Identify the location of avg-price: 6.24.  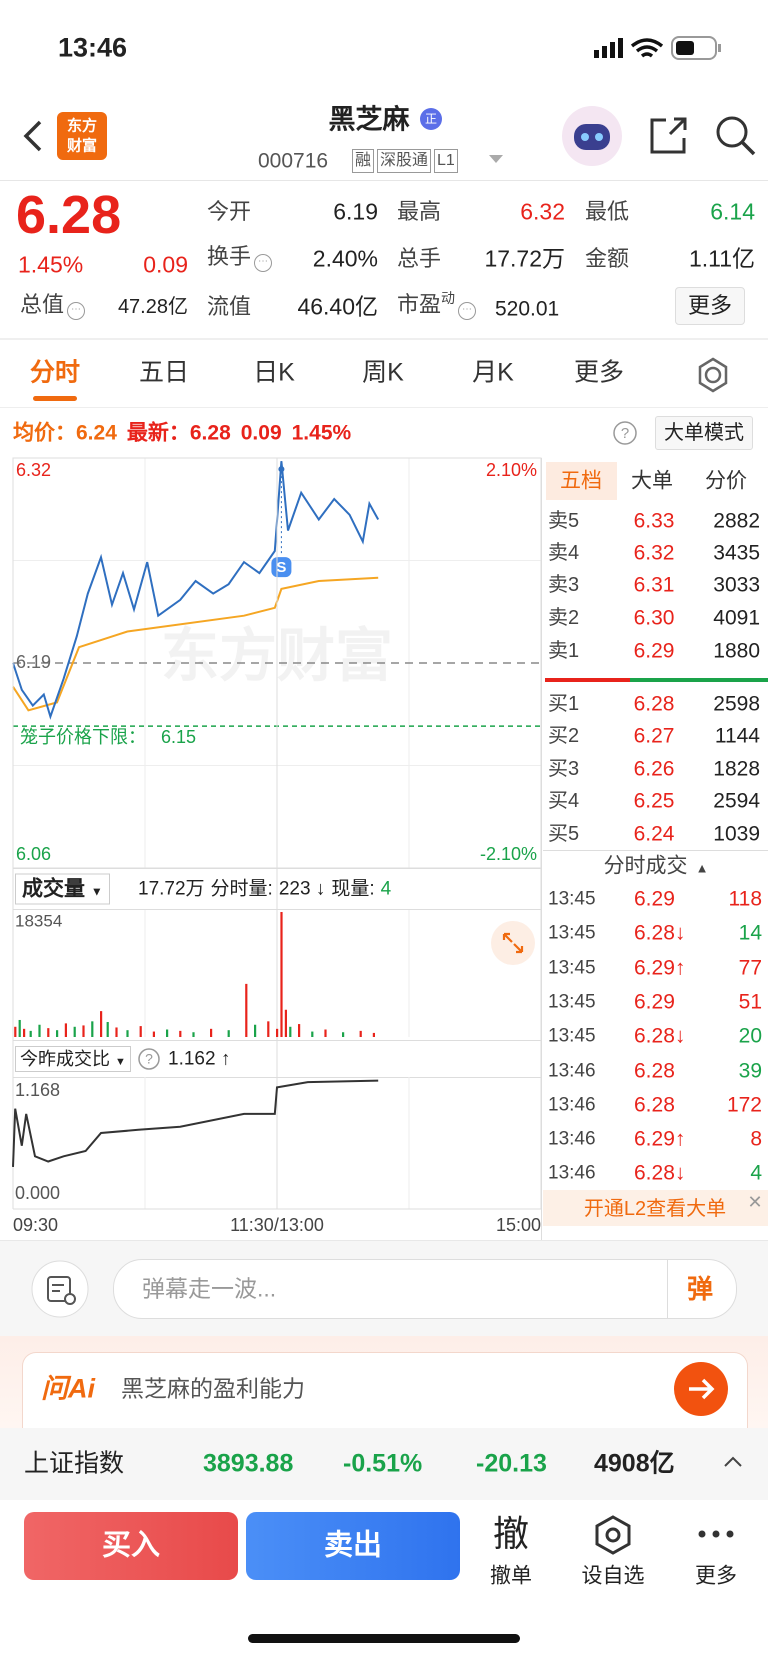
(96, 433).